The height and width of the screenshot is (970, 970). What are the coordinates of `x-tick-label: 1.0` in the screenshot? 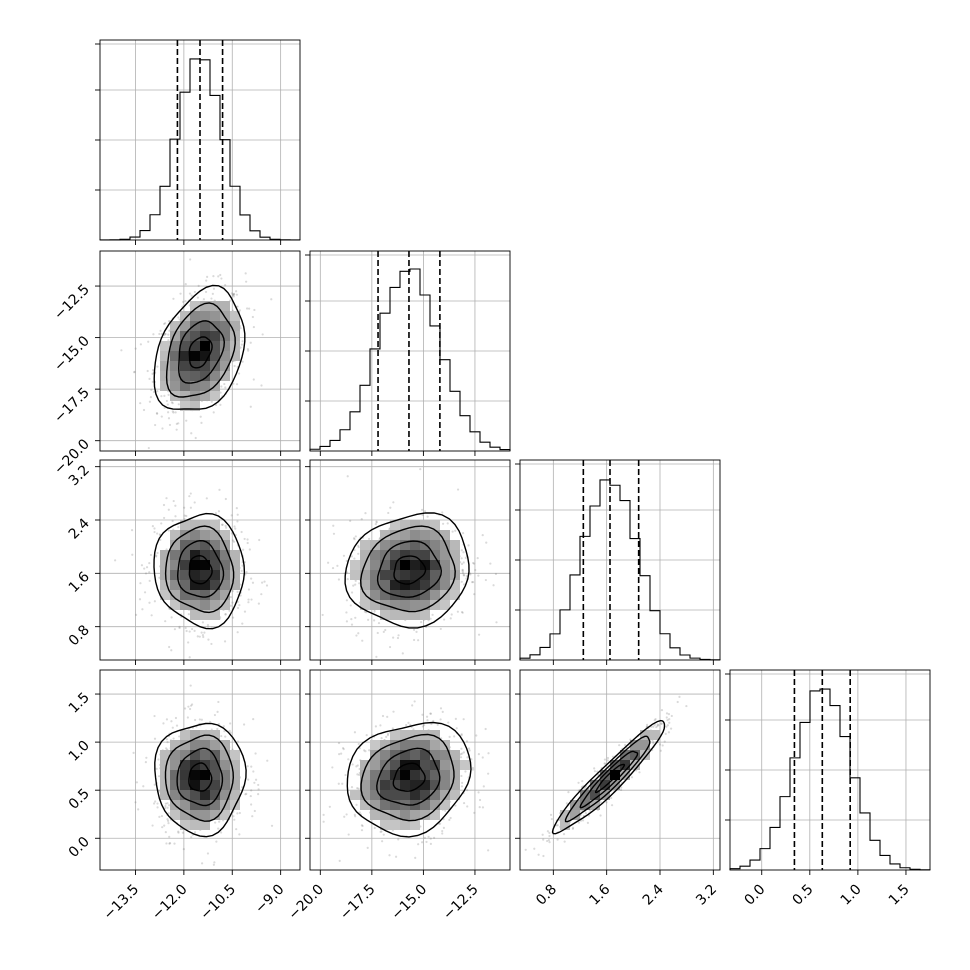 It's located at (851, 895).